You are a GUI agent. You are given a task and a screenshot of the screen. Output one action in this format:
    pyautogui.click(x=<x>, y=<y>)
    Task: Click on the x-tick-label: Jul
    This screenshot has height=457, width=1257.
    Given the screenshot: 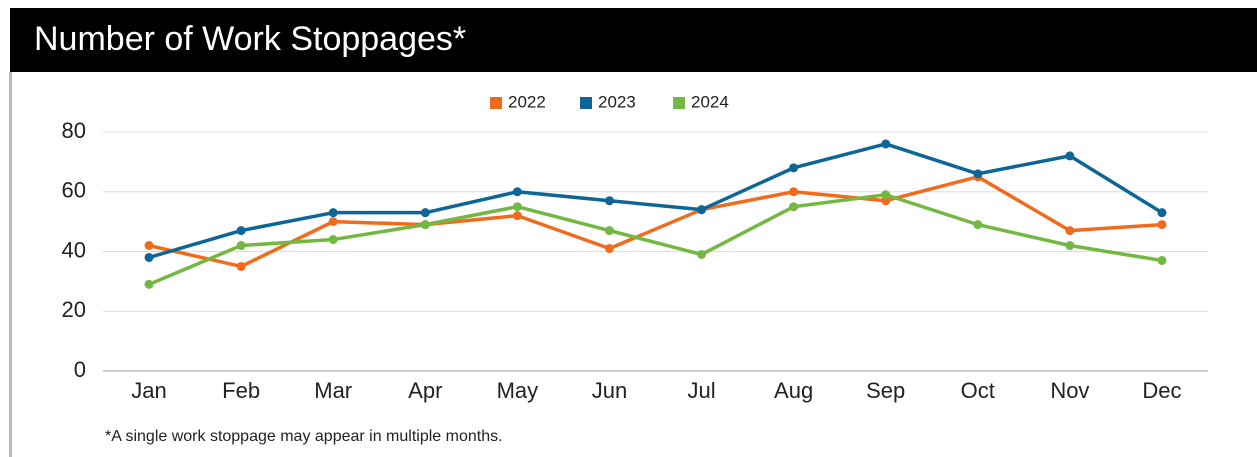 What is the action you would take?
    pyautogui.click(x=701, y=390)
    